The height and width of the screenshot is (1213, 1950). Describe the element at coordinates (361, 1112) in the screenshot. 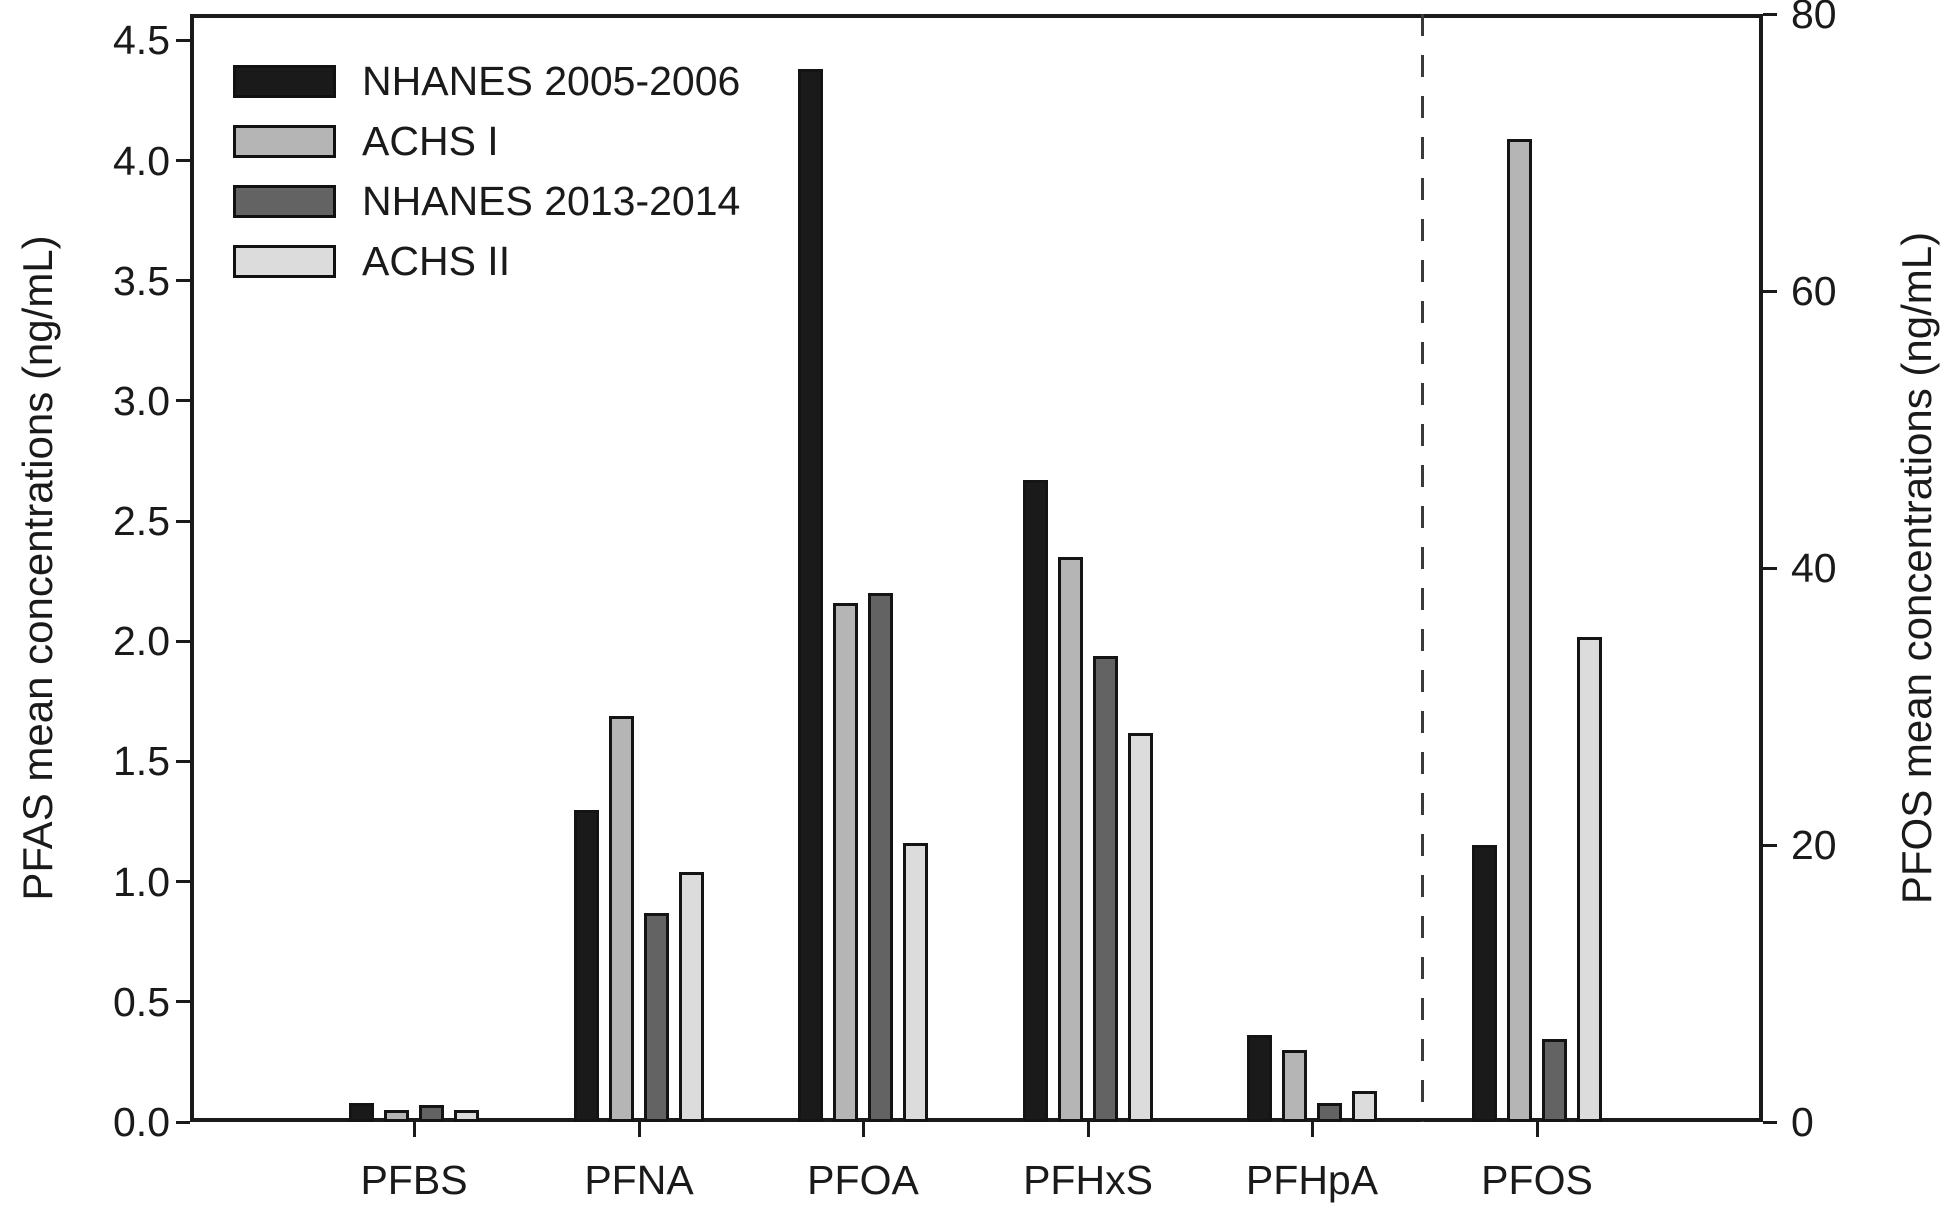

I see `bar-nhanes-2005-2006-pfbs` at that location.